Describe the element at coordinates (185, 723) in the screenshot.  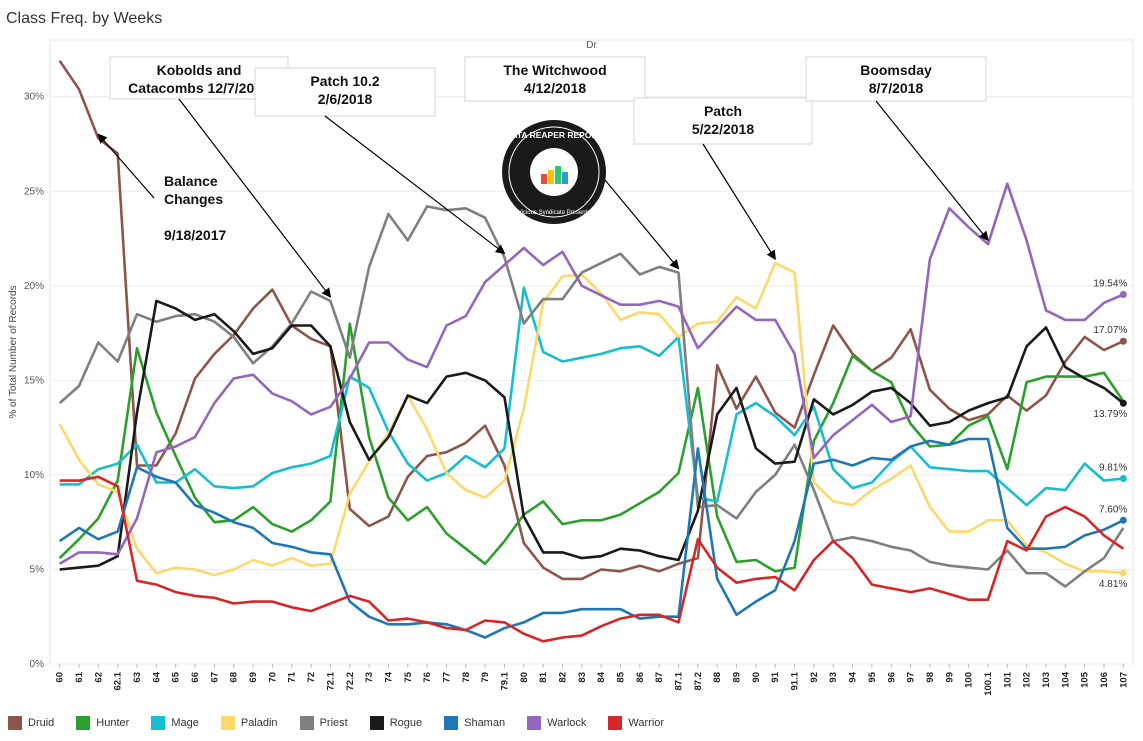
I see `legend-label: Mage` at that location.